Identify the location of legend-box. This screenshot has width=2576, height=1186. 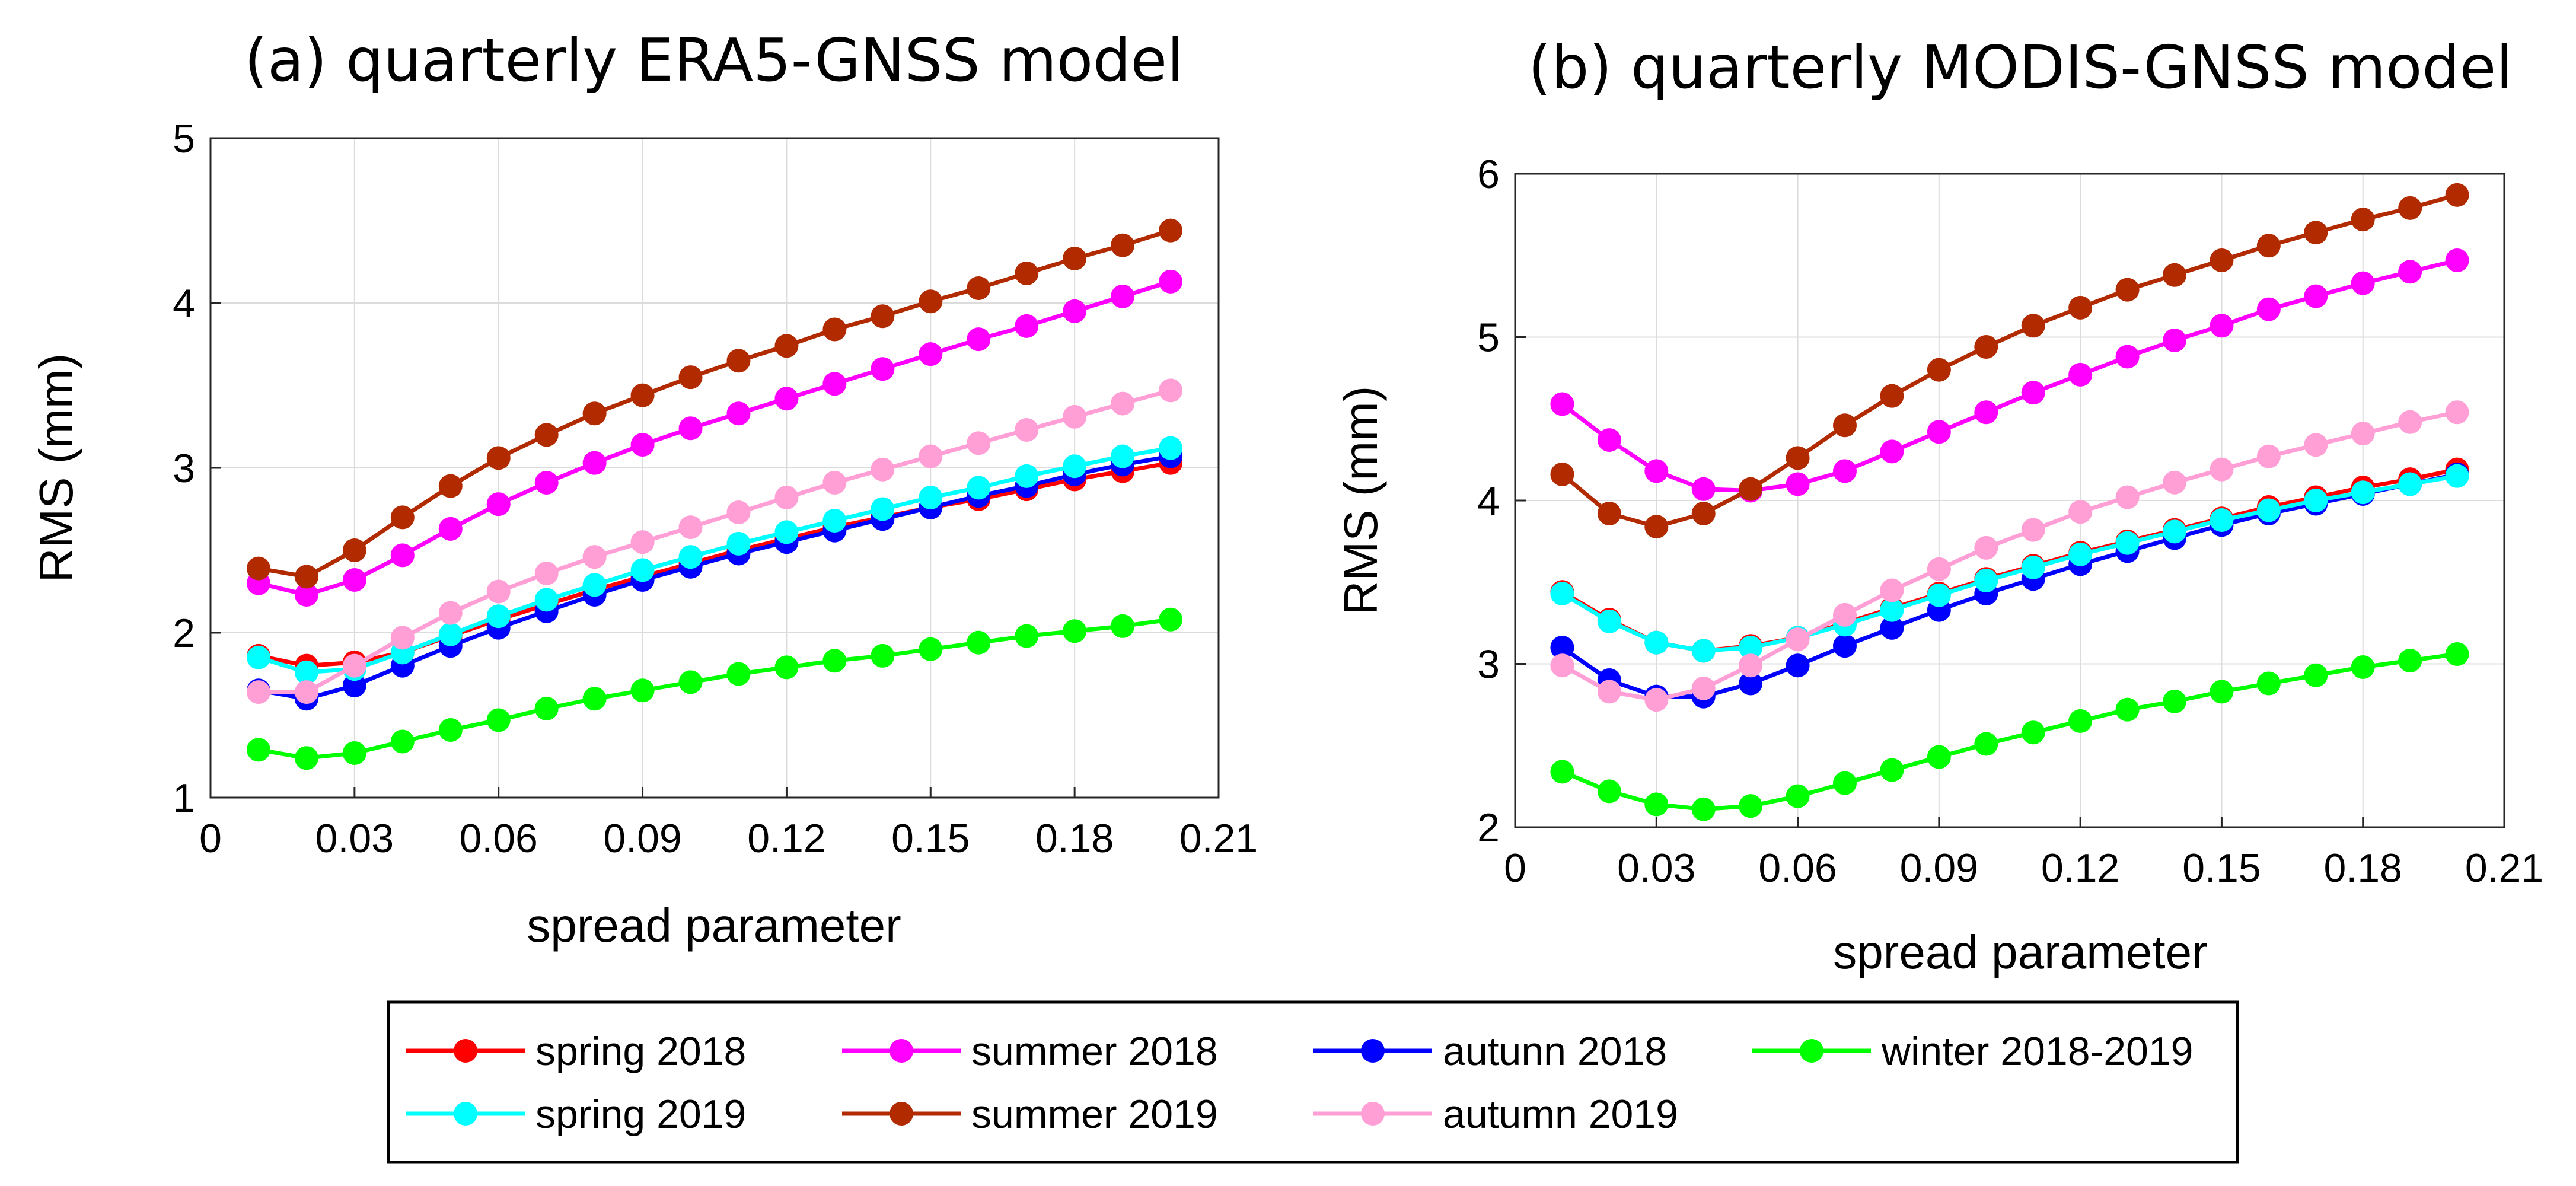
(1313, 1082).